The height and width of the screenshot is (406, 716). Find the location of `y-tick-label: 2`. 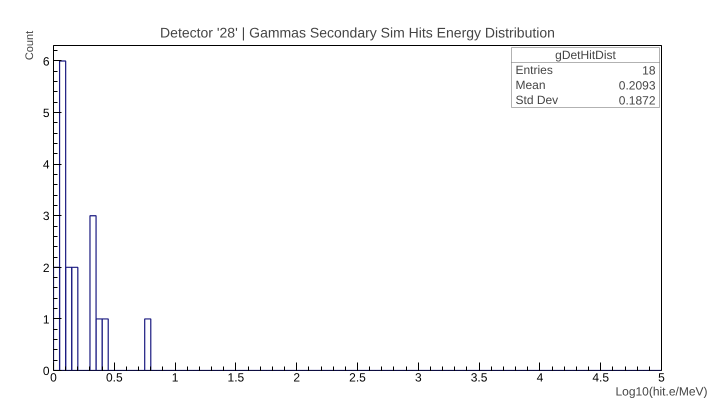

y-tick-label: 2 is located at coordinates (46, 267).